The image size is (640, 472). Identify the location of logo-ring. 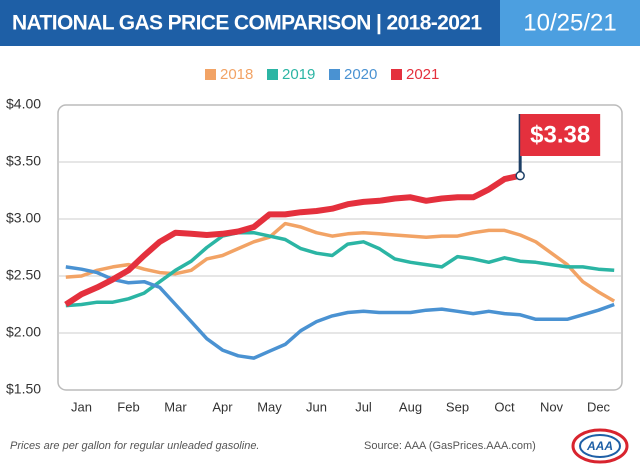
(600, 446).